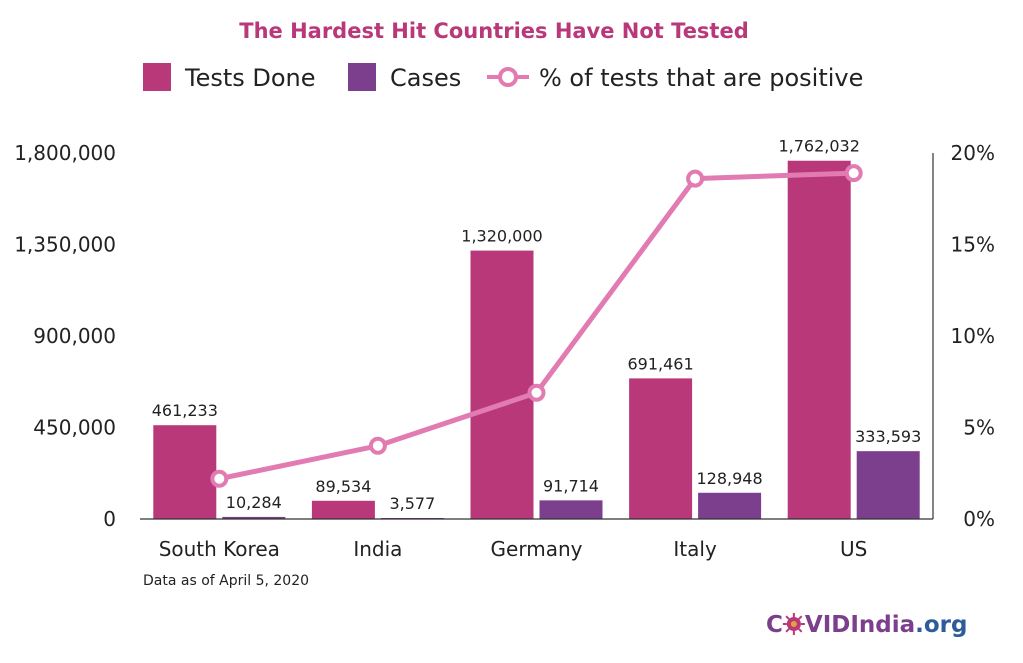 The image size is (1023, 663). Describe the element at coordinates (819, 339) in the screenshot. I see `bar-tests-done-us` at that location.